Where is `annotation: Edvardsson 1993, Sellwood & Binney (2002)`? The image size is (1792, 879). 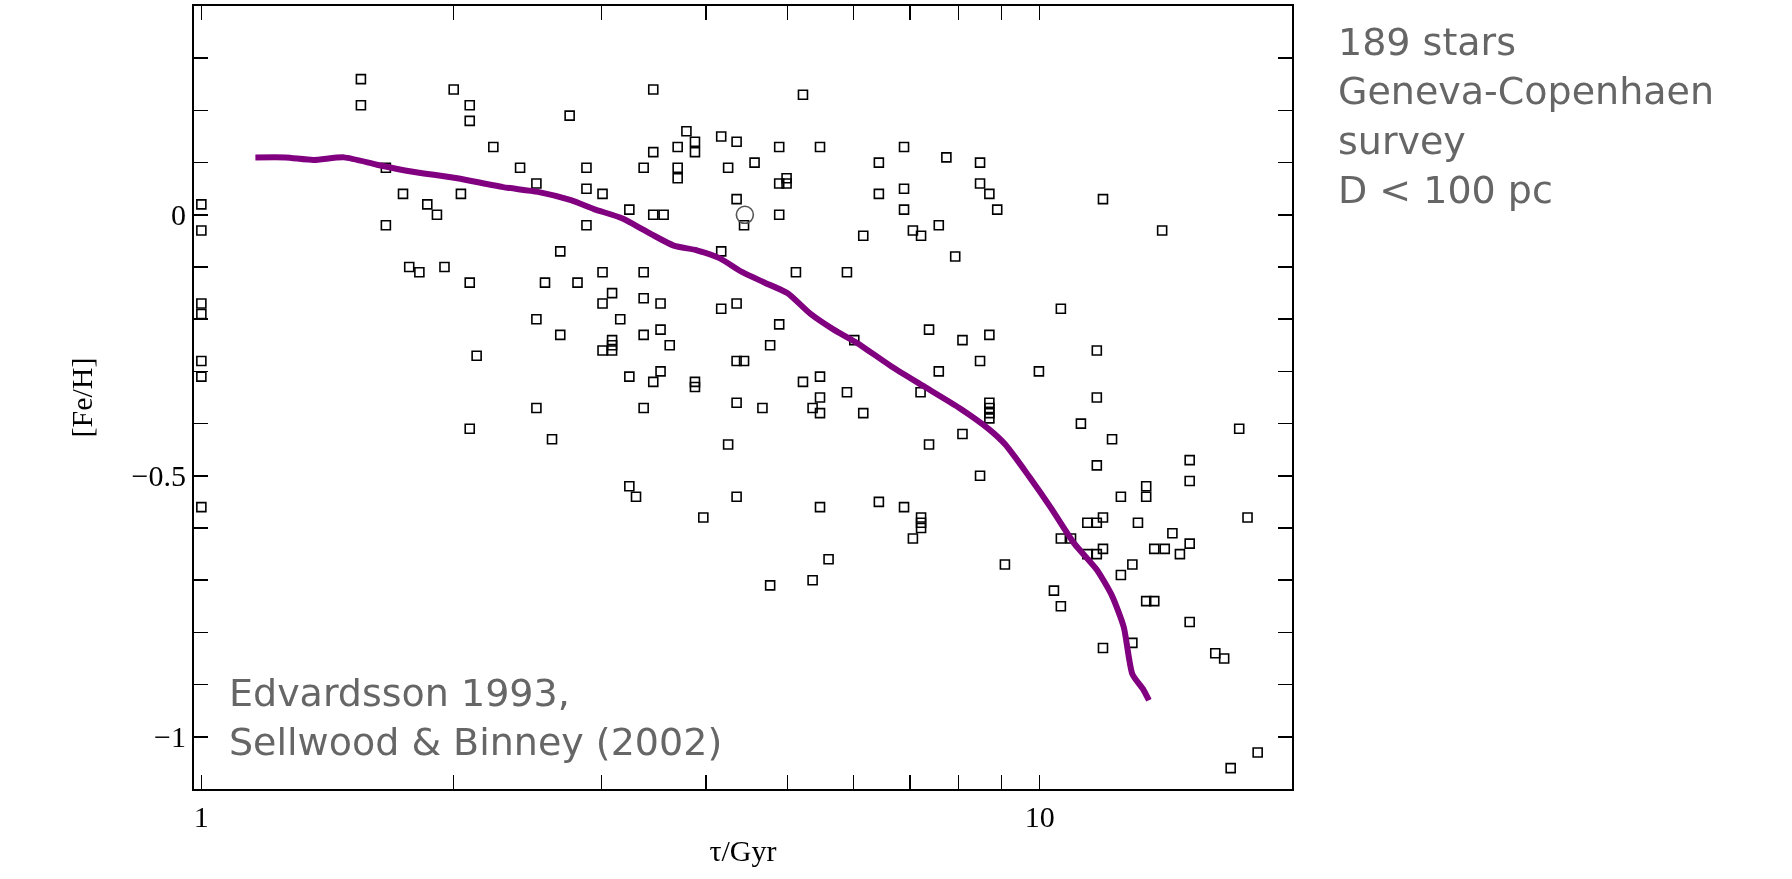
annotation: Edvardsson 1993, Sellwood & Binney (2002) is located at coordinates (476, 718).